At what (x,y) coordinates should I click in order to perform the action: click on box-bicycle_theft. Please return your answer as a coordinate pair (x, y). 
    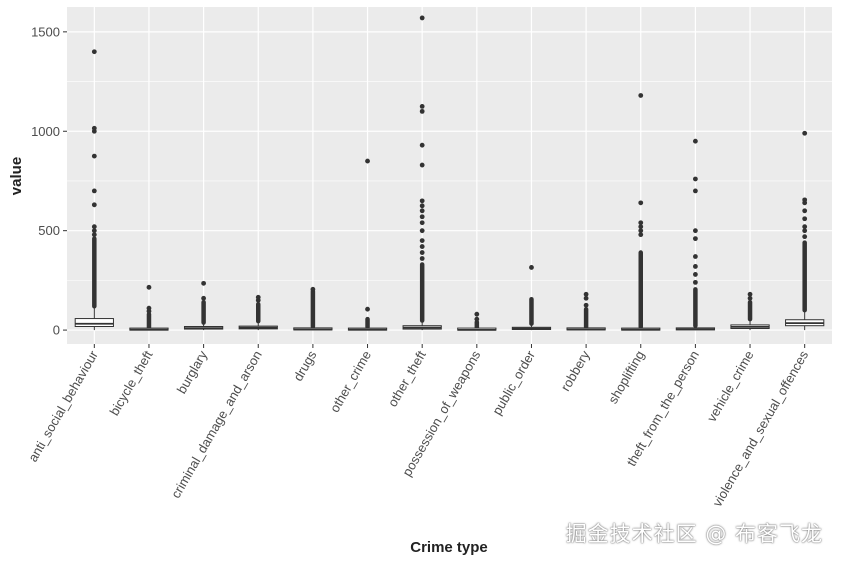
    Looking at the image, I should click on (149, 307).